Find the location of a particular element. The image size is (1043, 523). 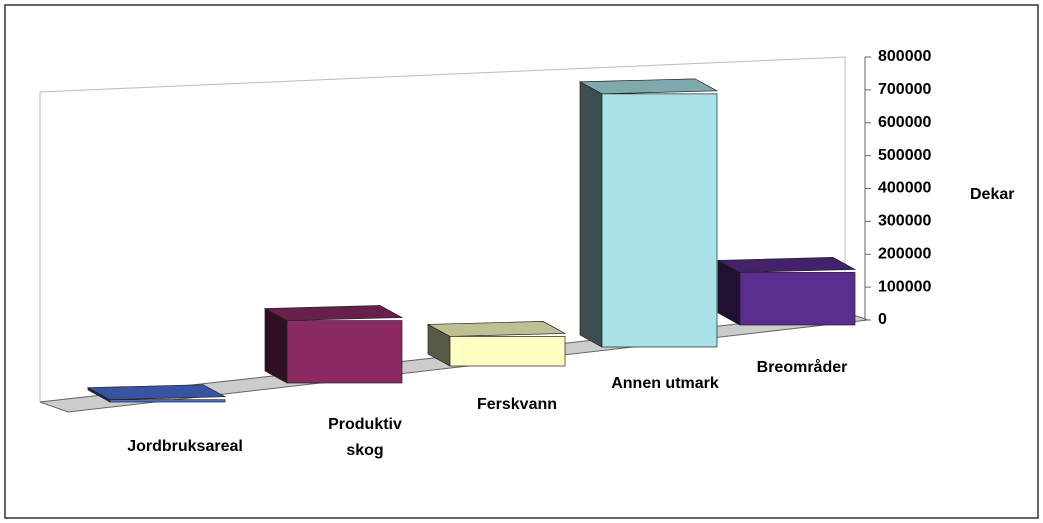

y-axis-label: Dekar is located at coordinates (992, 194).